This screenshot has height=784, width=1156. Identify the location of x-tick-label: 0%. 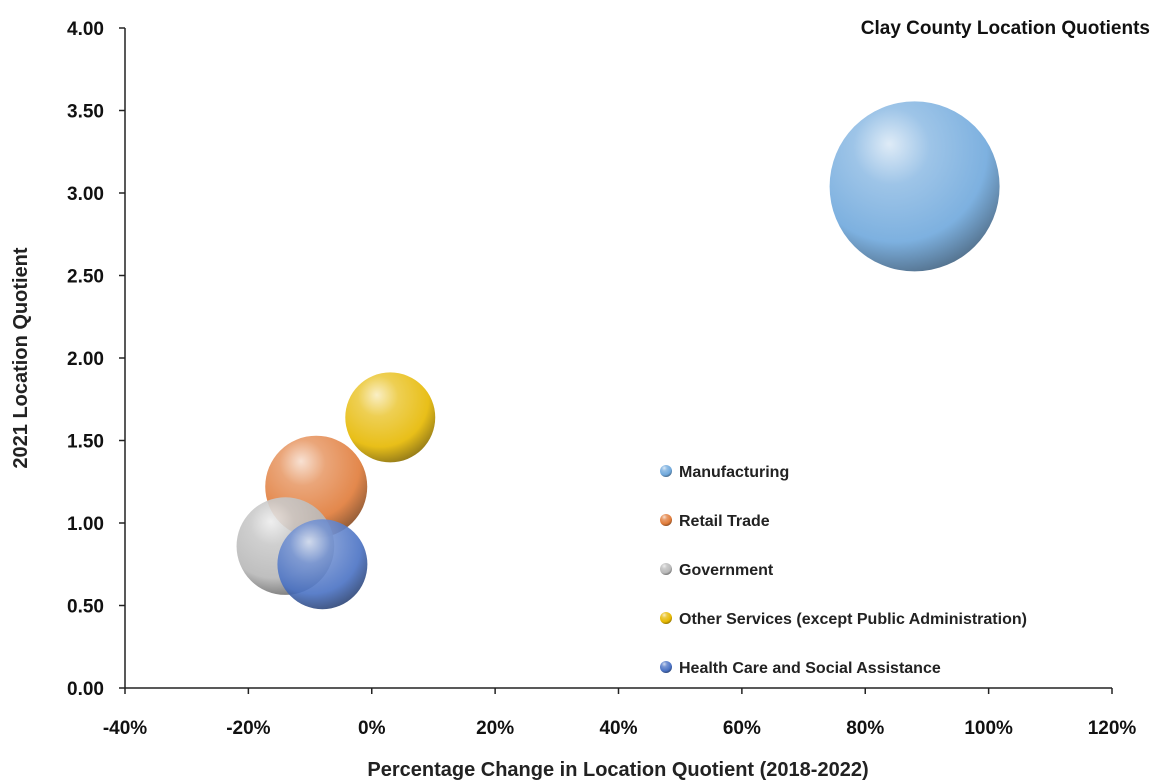
(372, 728).